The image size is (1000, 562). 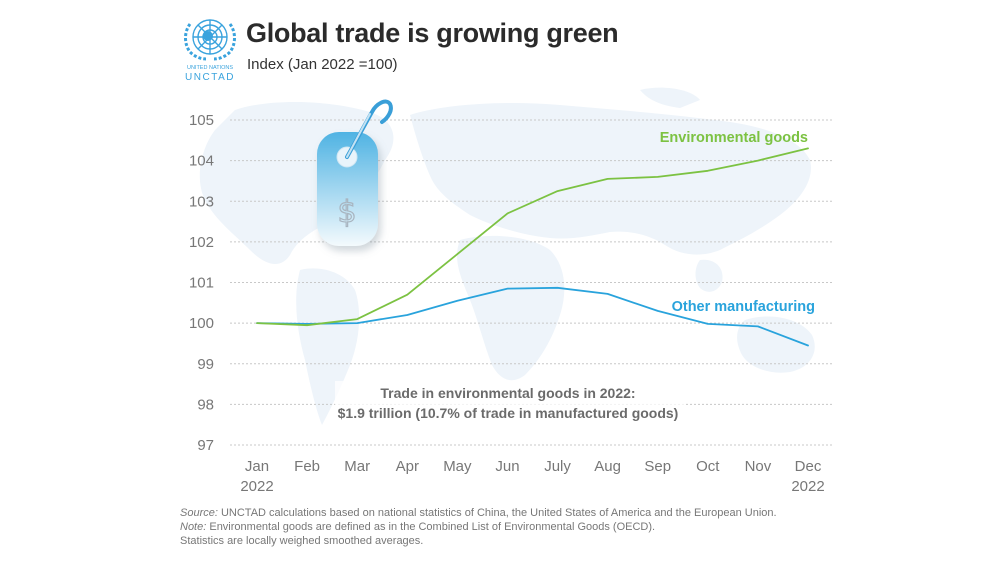 I want to click on x-tick-label: Aug, so click(x=607, y=466).